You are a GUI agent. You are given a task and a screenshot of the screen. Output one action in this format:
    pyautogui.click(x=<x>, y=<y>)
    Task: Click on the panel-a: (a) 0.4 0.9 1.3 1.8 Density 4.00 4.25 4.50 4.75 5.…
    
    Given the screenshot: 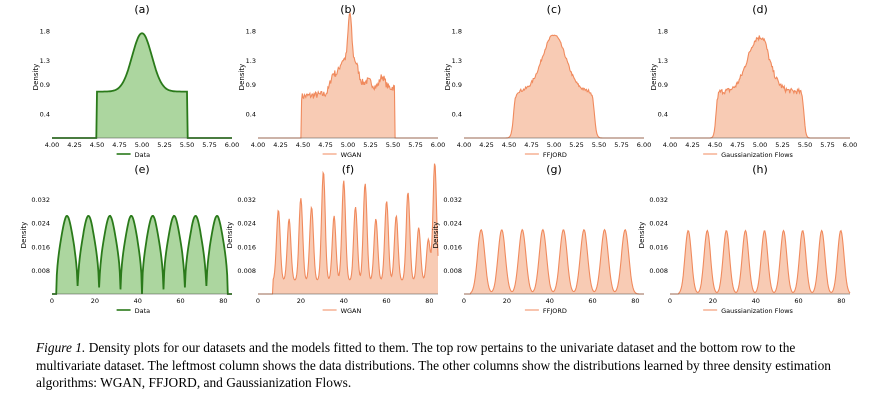 What is the action you would take?
    pyautogui.click(x=135, y=81)
    